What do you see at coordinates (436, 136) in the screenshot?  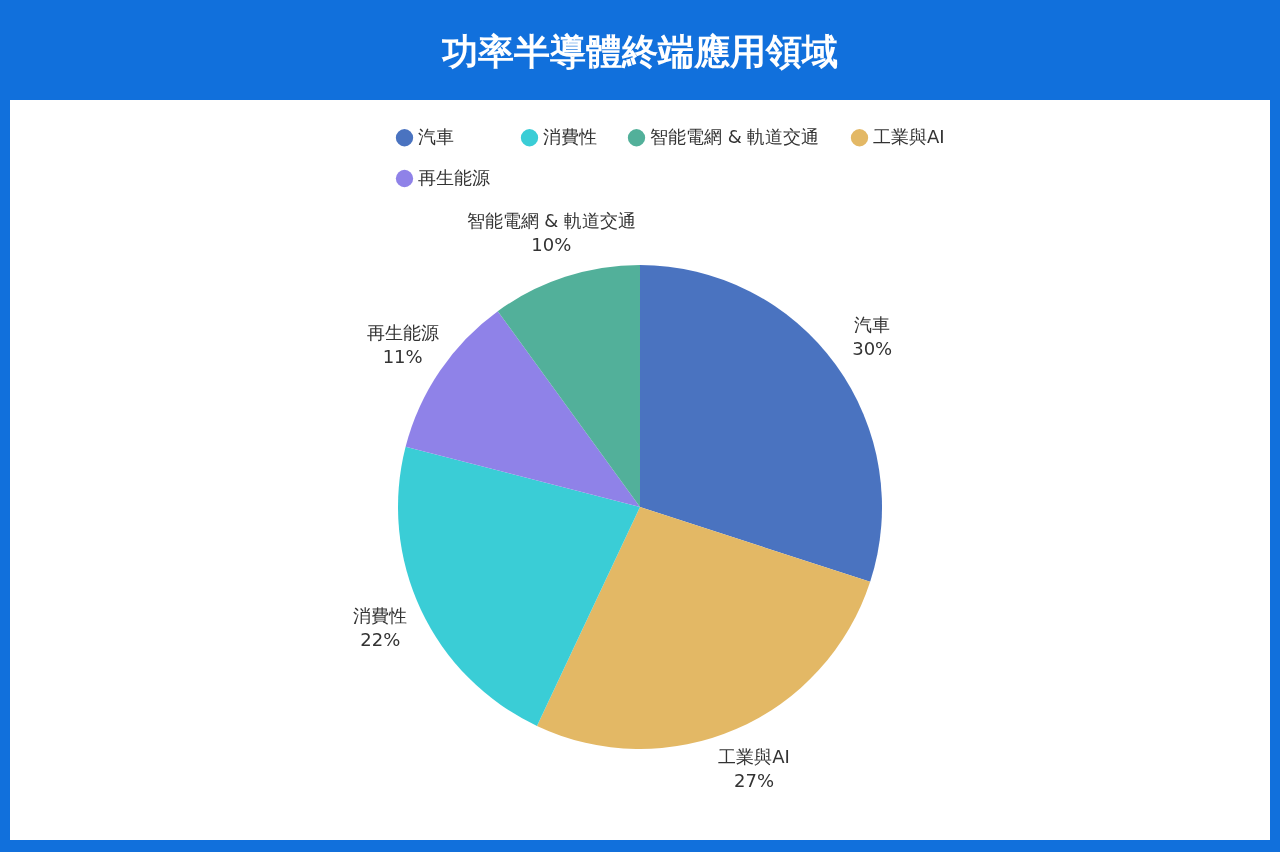 I see `legend-label: 汽車` at bounding box center [436, 136].